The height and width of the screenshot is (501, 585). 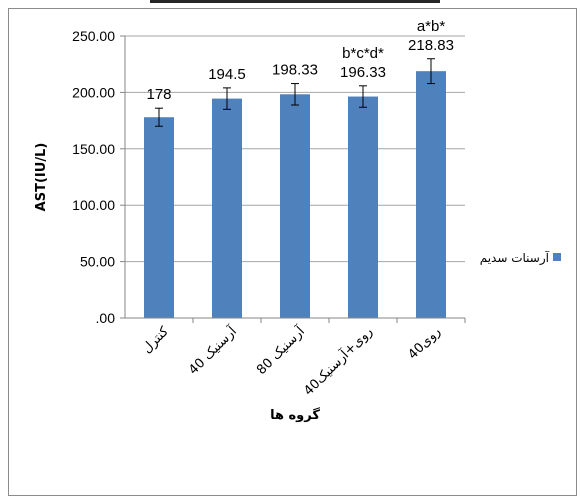 What do you see at coordinates (431, 26) in the screenshot?
I see `significance-label: a*b*` at bounding box center [431, 26].